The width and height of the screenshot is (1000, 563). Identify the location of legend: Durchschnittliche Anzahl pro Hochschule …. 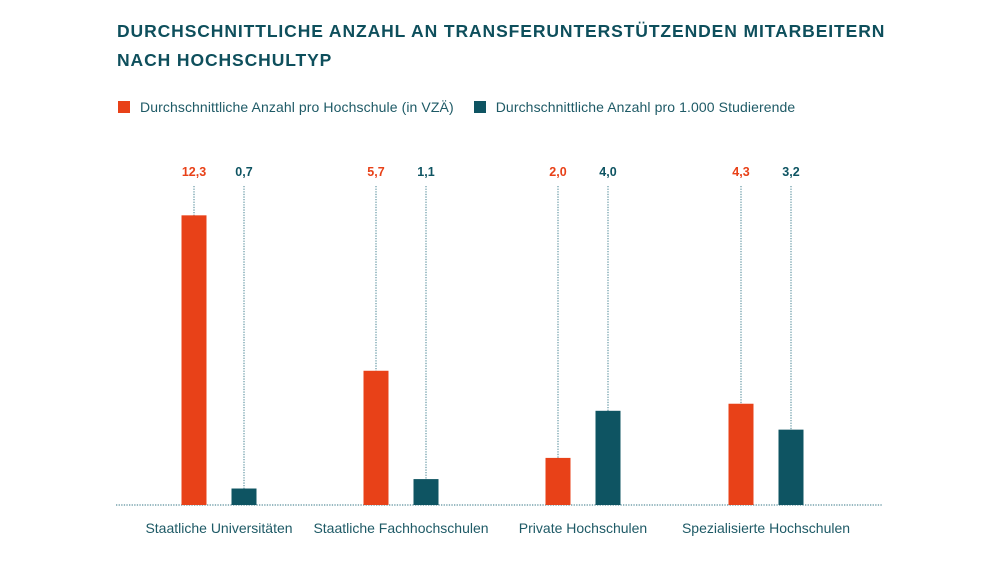
(466, 107).